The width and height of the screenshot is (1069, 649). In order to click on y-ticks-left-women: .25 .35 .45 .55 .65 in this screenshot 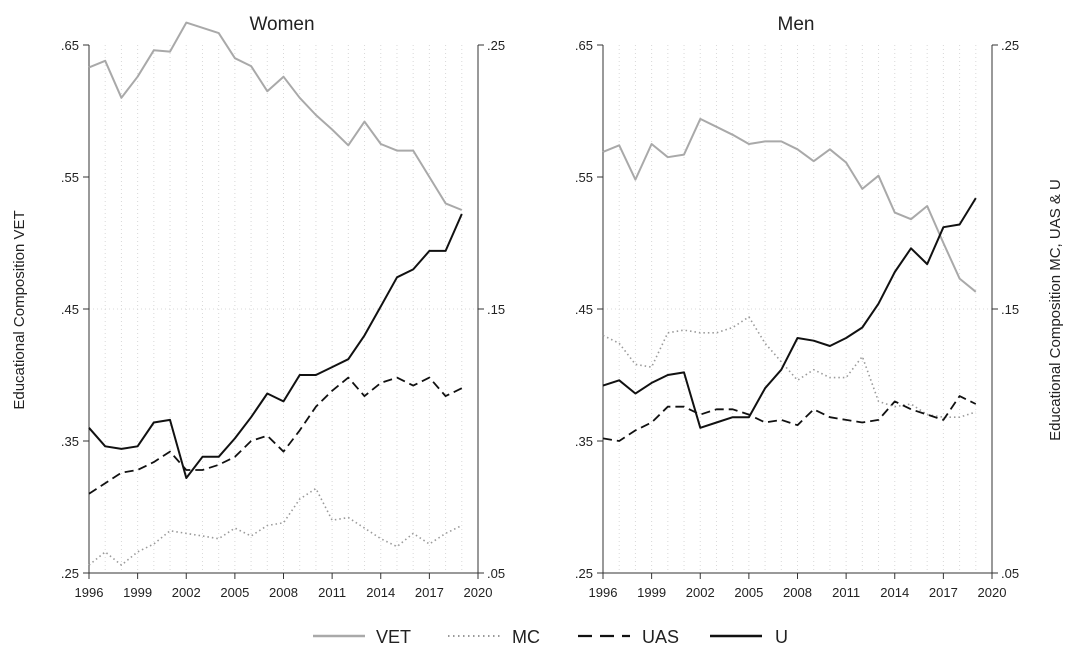, I will do `click(75, 309)`.